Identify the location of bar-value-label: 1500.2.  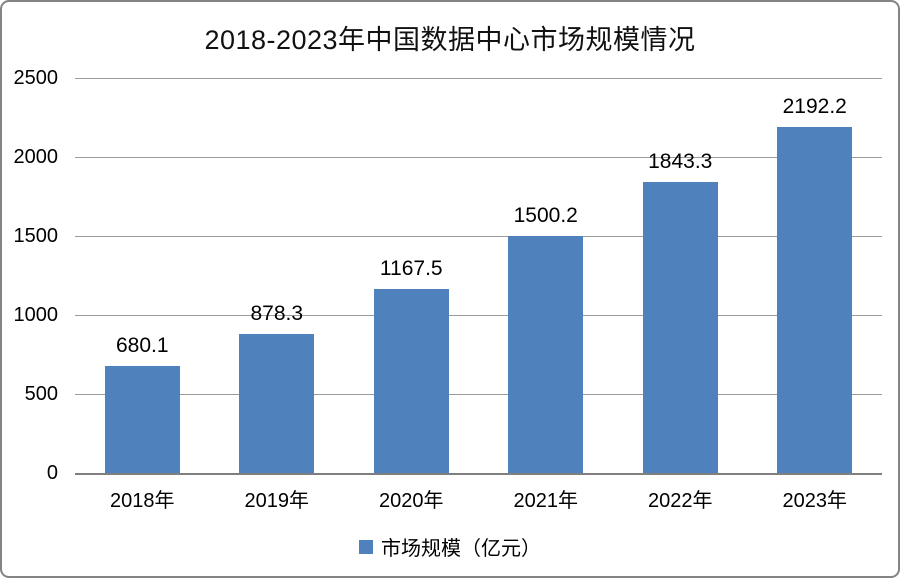
(545, 215).